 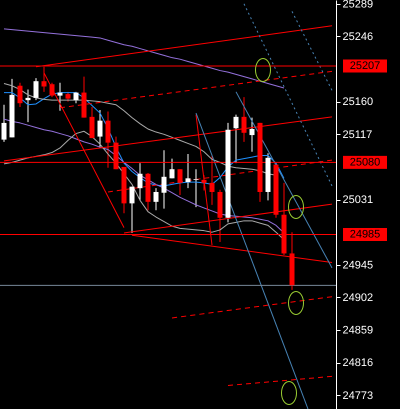 What do you see at coordinates (358, 396) in the screenshot?
I see `y-tick-label: 24773` at bounding box center [358, 396].